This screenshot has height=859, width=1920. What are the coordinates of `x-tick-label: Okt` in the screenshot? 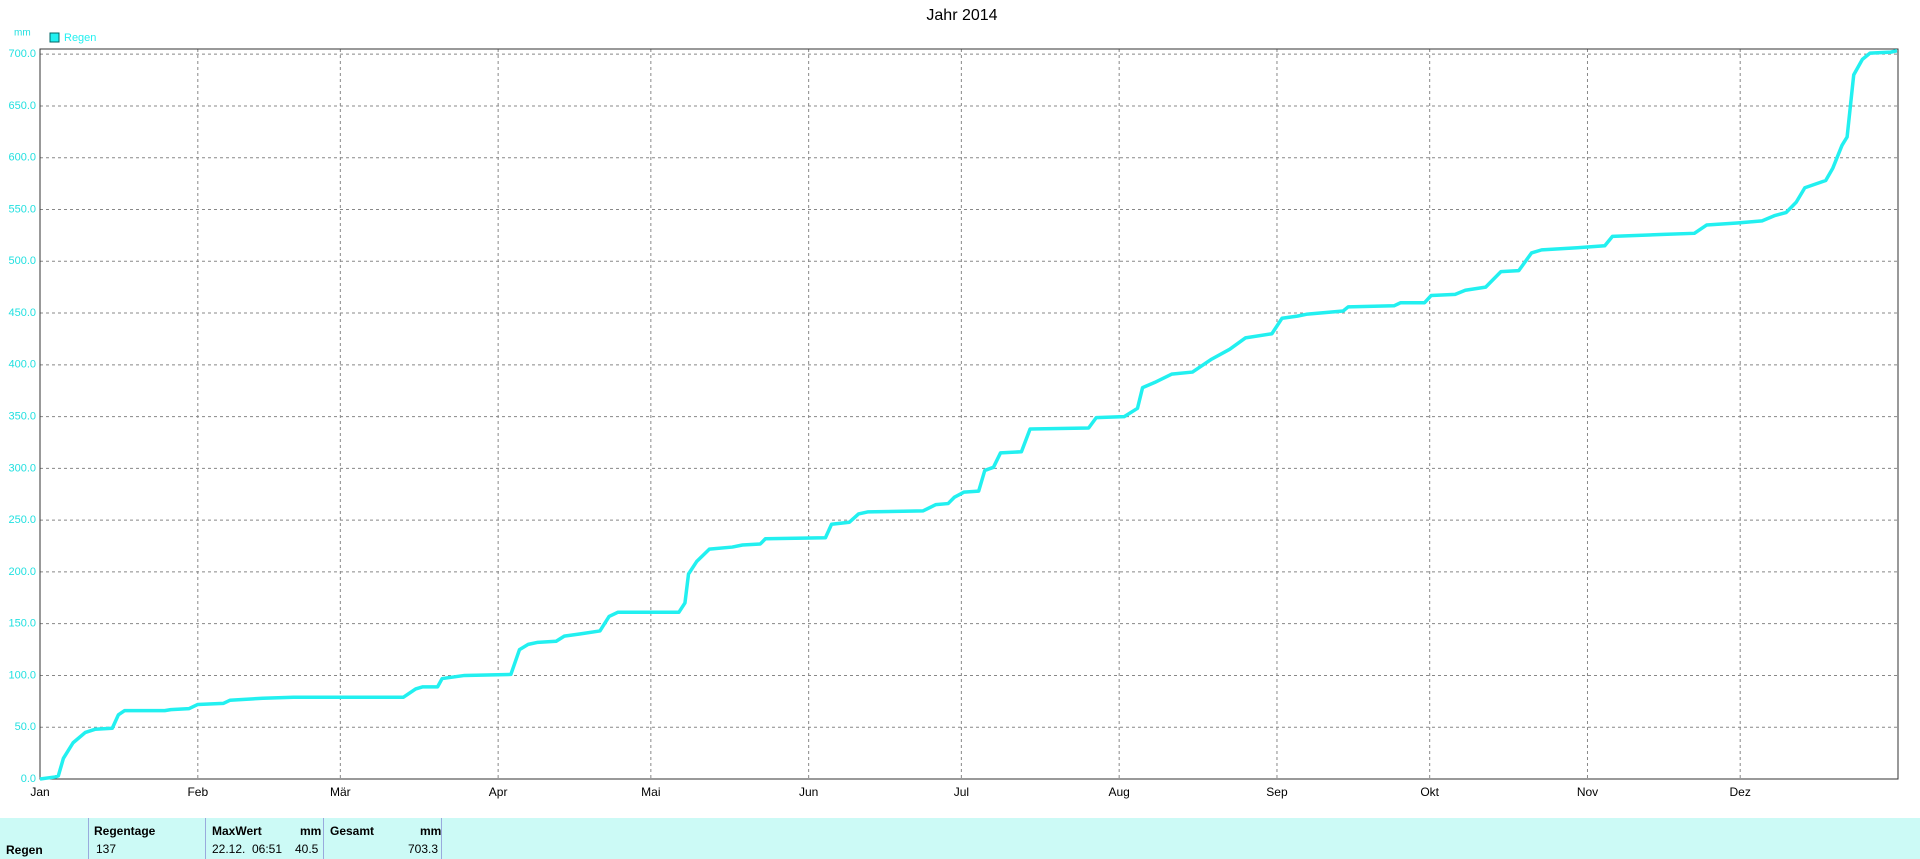 It's located at (1429, 792).